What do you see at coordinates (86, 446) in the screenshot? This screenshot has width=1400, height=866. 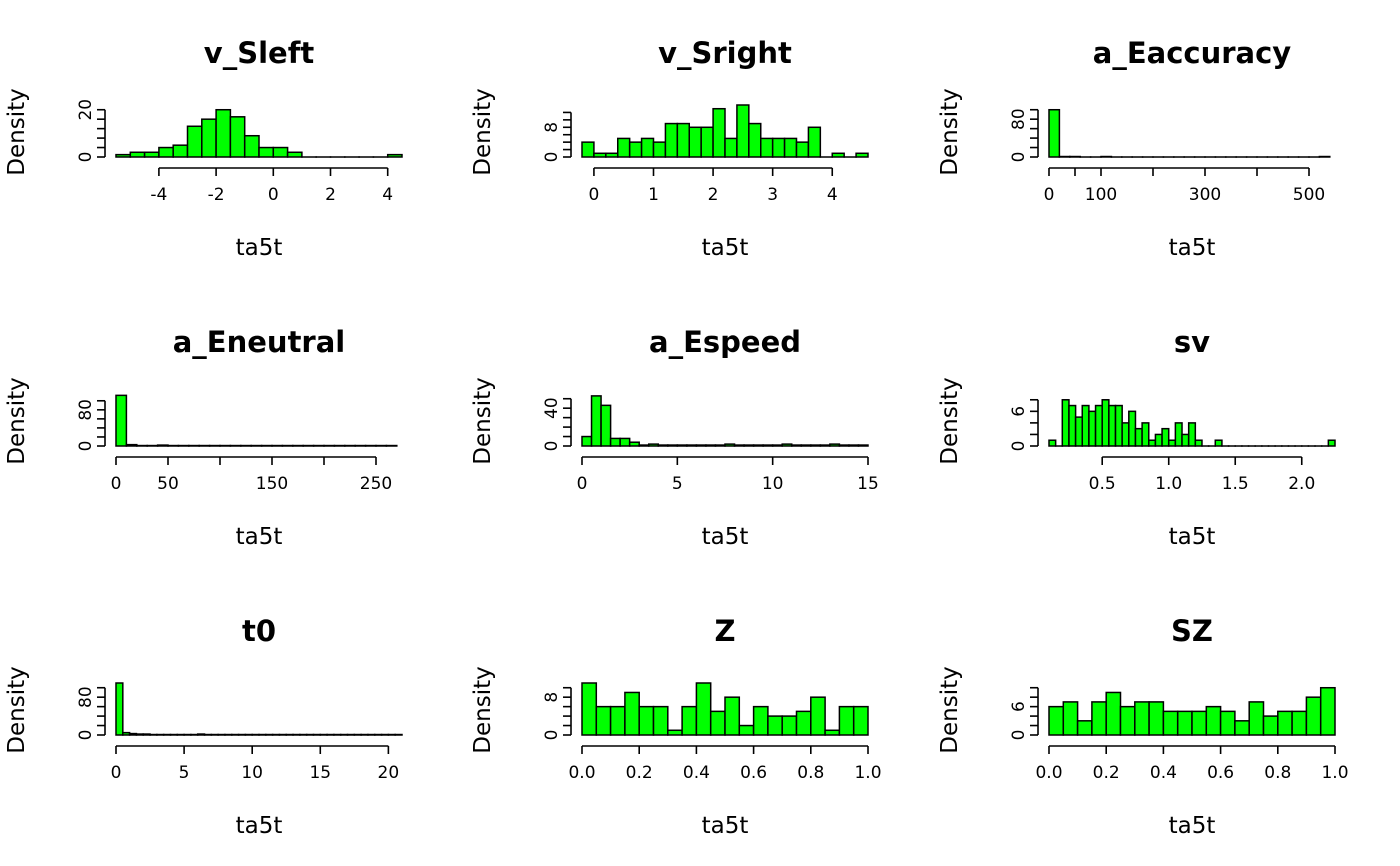 I see `panel-4-y-tick-label: 0` at bounding box center [86, 446].